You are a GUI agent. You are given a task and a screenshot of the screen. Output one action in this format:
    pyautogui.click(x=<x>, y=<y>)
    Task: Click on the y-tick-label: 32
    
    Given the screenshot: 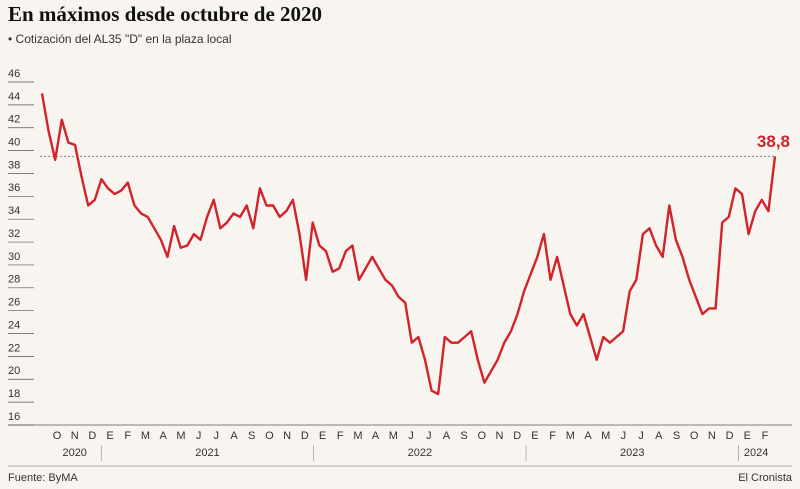 What is the action you would take?
    pyautogui.click(x=14, y=234)
    